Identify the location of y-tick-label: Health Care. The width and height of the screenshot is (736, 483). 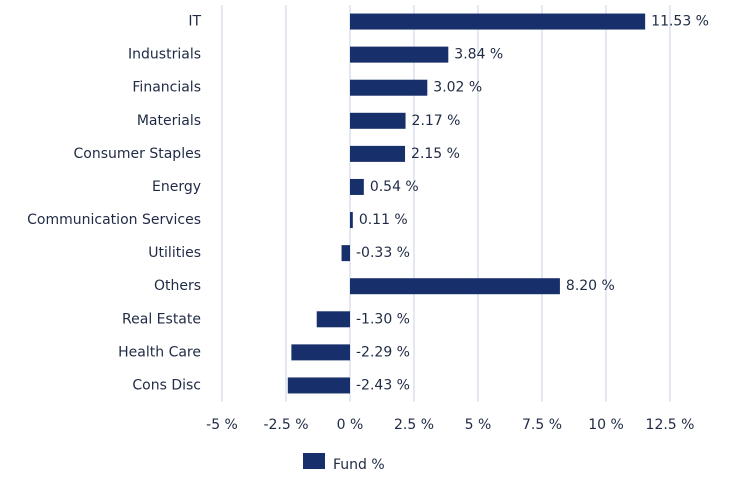
(159, 352).